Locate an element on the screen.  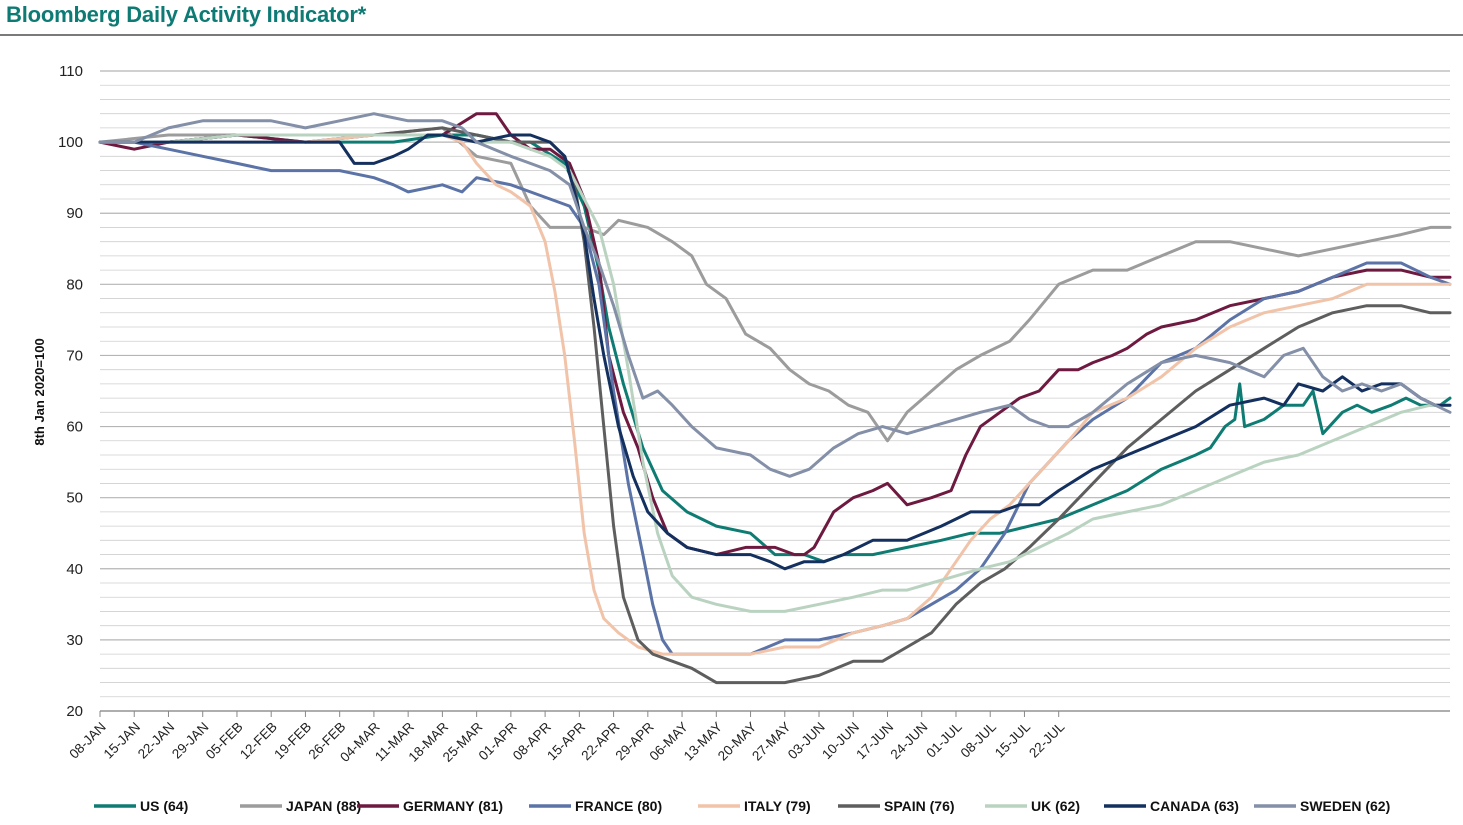
y-axis-label: 8th Jan 2020=100 is located at coordinates (39, 391).